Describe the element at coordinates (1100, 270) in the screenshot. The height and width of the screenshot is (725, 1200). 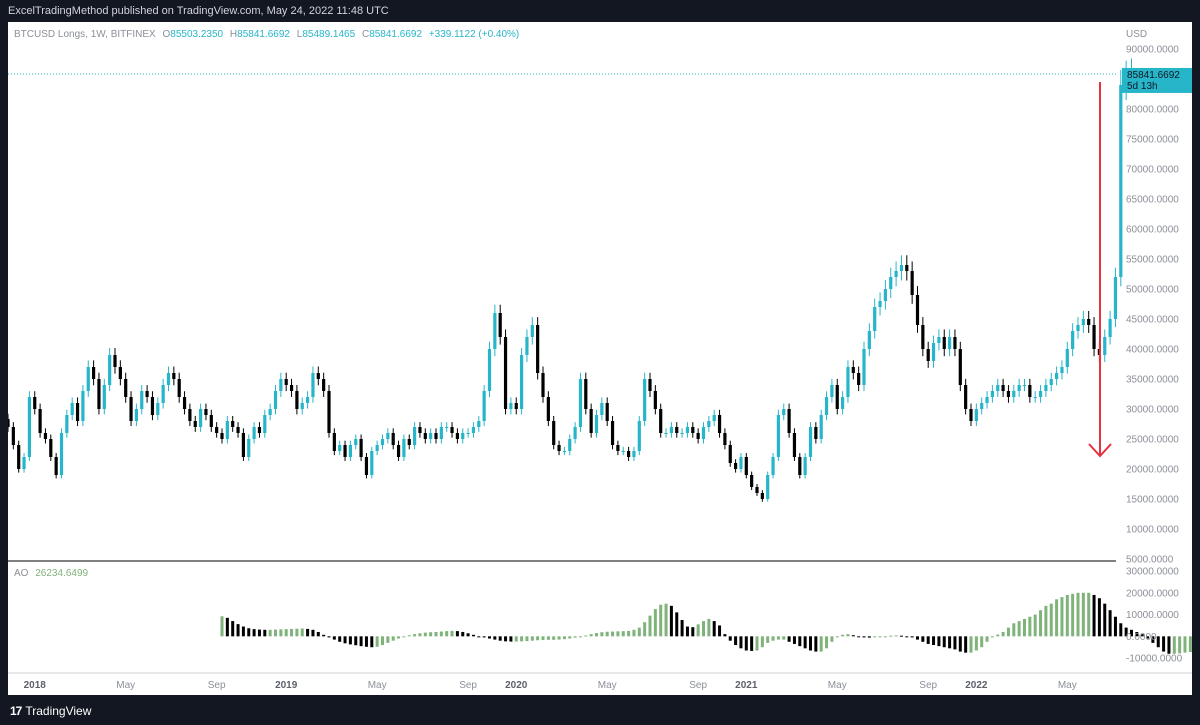
I see `down-arrow-annotation` at that location.